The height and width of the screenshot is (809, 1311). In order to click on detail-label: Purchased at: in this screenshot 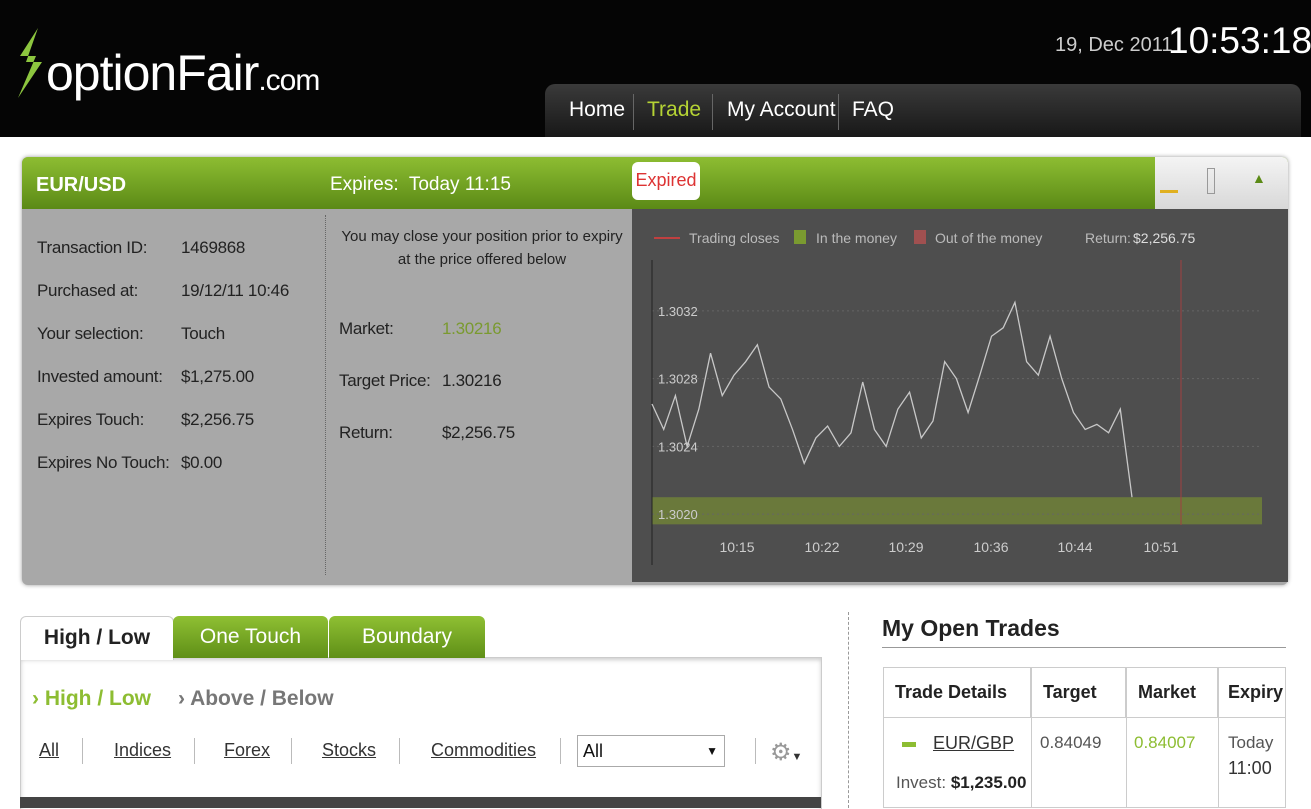, I will do `click(87, 290)`.